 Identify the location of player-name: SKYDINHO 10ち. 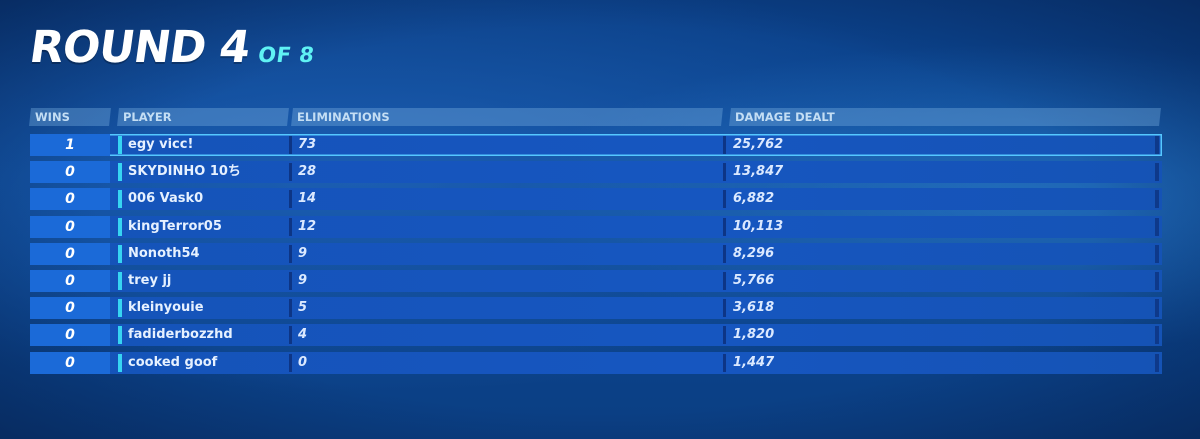
(184, 172).